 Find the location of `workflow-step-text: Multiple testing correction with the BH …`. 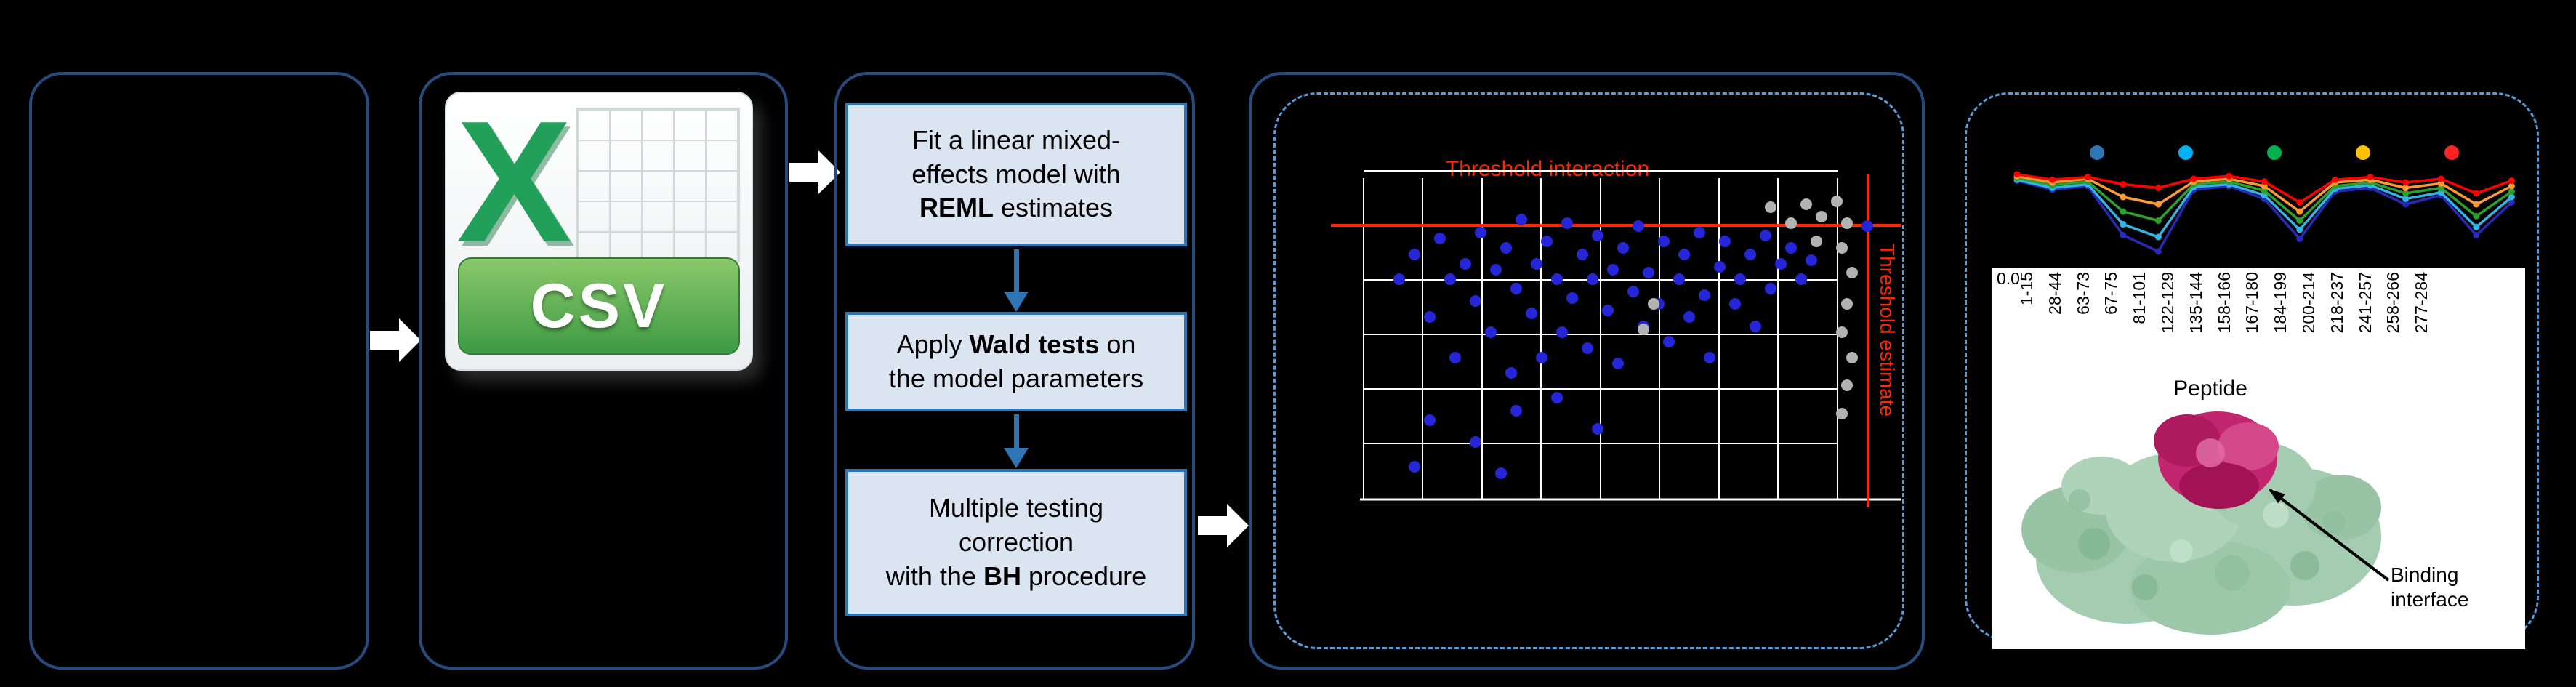

workflow-step-text: Multiple testing correction with the BH … is located at coordinates (1016, 542).